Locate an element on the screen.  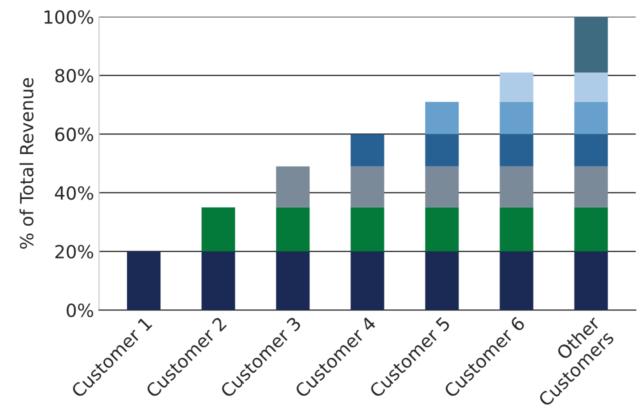
y-tick-label: 100% is located at coordinates (69, 17).